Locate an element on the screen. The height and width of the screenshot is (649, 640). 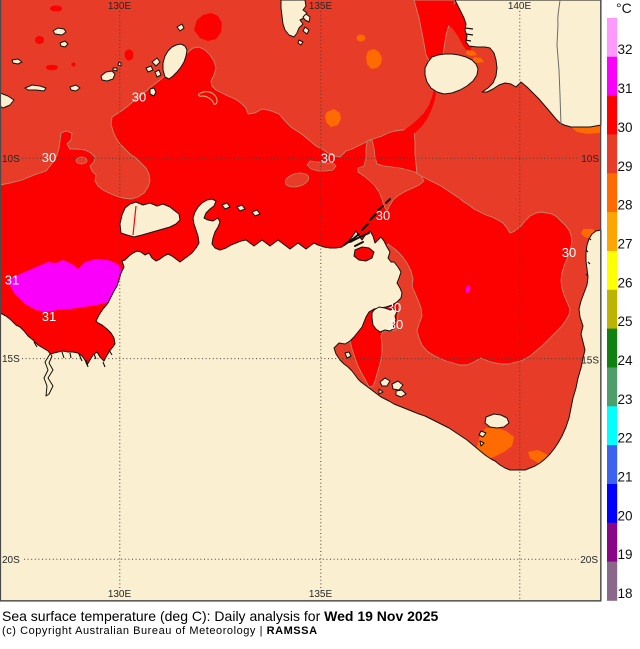
svg-text: °C is located at coordinates (624, 8).